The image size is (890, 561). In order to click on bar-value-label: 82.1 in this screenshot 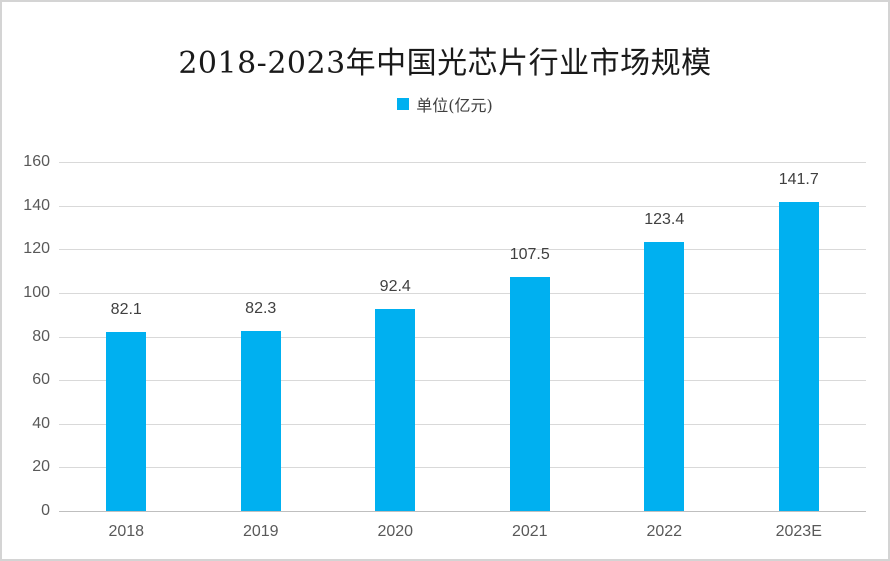, I will do `click(126, 309)`.